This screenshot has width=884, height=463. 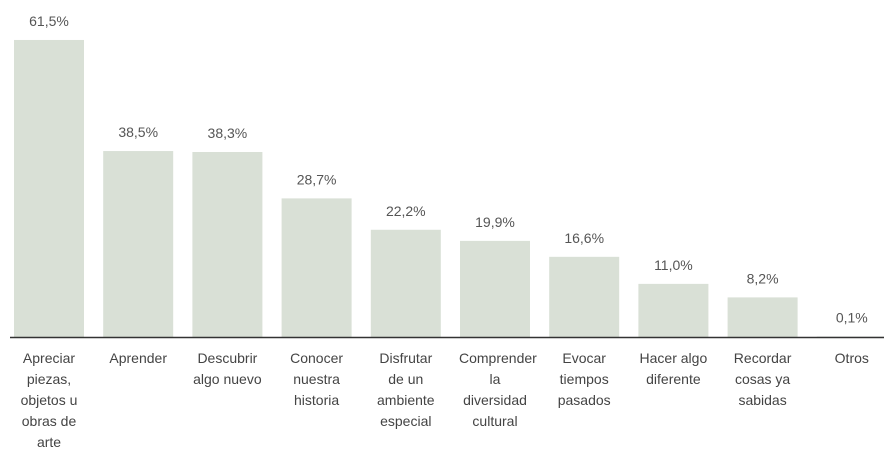 What do you see at coordinates (673, 368) in the screenshot?
I see `category-label: Hacer algo diferente` at bounding box center [673, 368].